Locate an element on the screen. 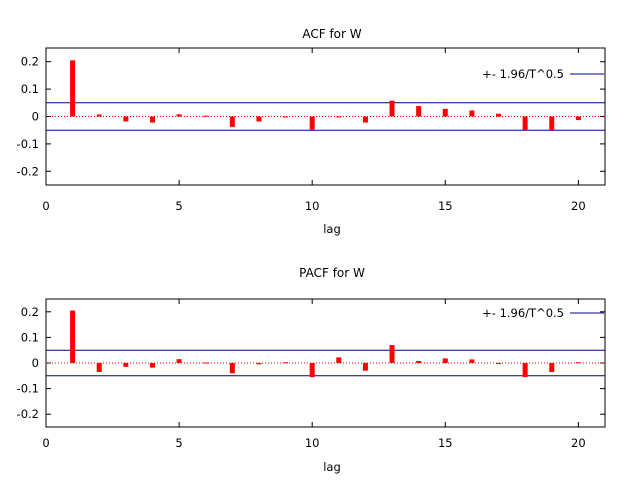  pacf-legend: +- 1.96/T^0.5 is located at coordinates (543, 313).